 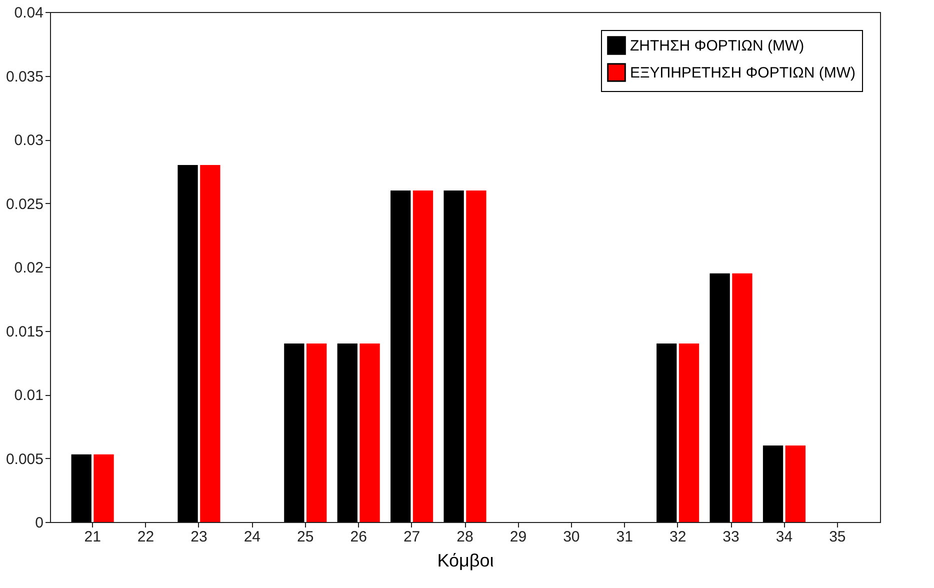 I want to click on x-tick-label: 21, so click(x=92, y=537).